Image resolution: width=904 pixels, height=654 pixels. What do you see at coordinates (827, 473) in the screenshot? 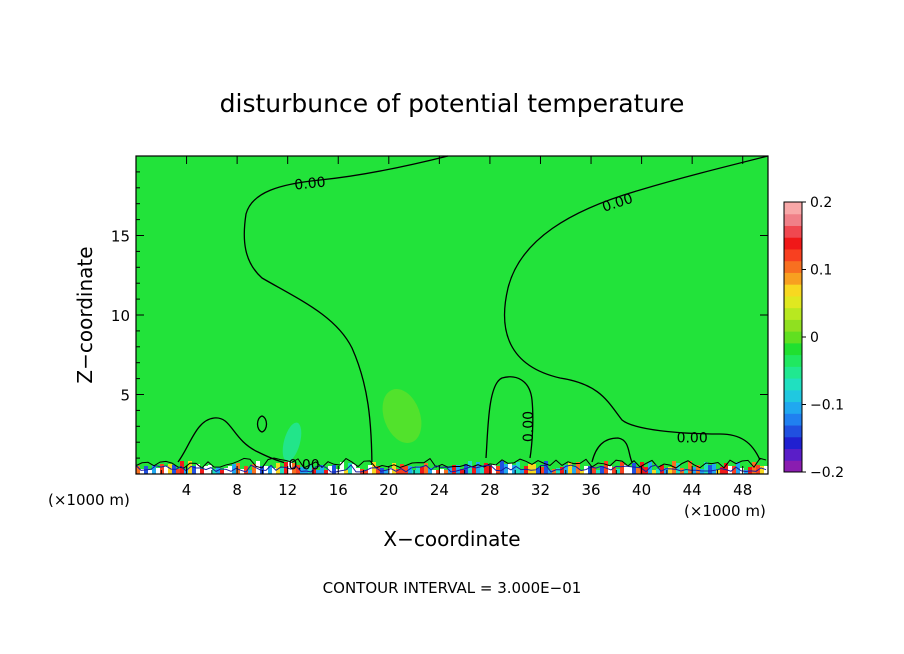
I see `colorbar-tick-label: −0.2` at bounding box center [827, 473].